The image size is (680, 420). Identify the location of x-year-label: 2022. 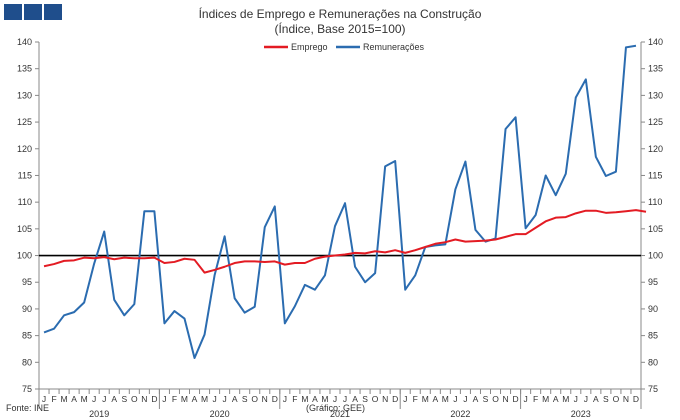
(460, 414).